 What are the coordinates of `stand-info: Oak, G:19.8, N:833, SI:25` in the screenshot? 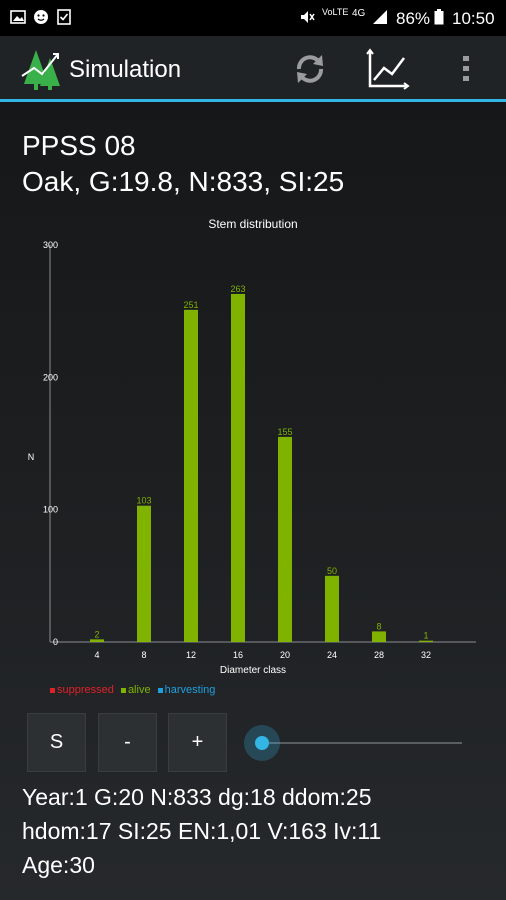 It's located at (183, 181).